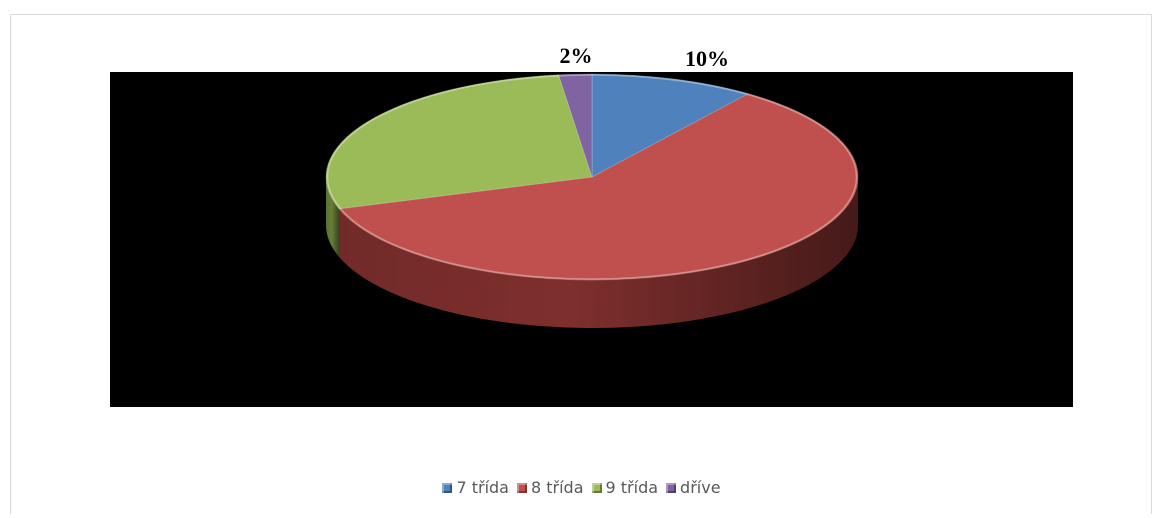 Image resolution: width=1163 pixels, height=518 pixels. I want to click on legend-item-8-trida: 8 třída, so click(550, 487).